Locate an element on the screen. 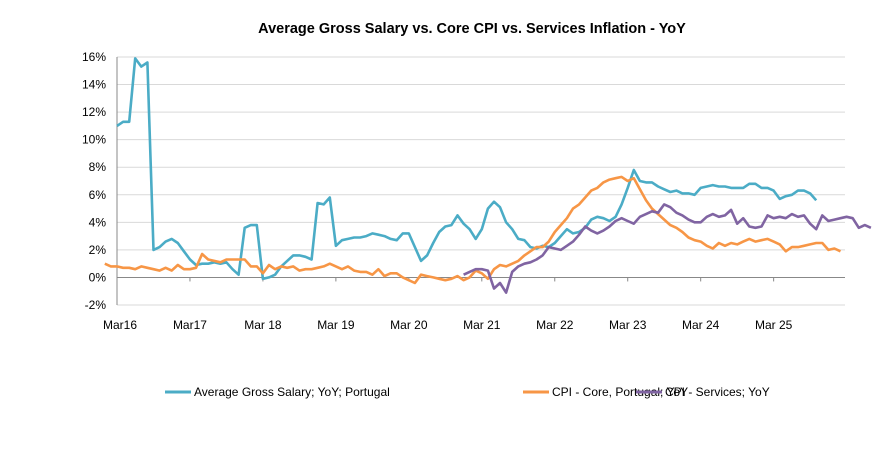 The width and height of the screenshot is (883, 451). legend-label: Average Gross Salary; YoY; Portugal is located at coordinates (292, 392).